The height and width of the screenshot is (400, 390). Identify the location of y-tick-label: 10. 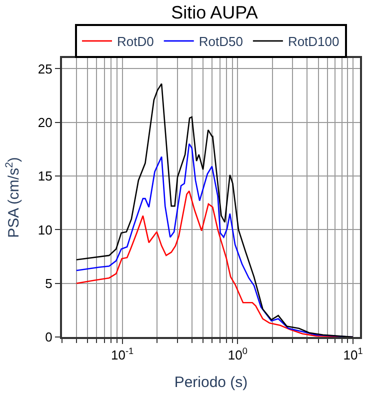
(45, 230).